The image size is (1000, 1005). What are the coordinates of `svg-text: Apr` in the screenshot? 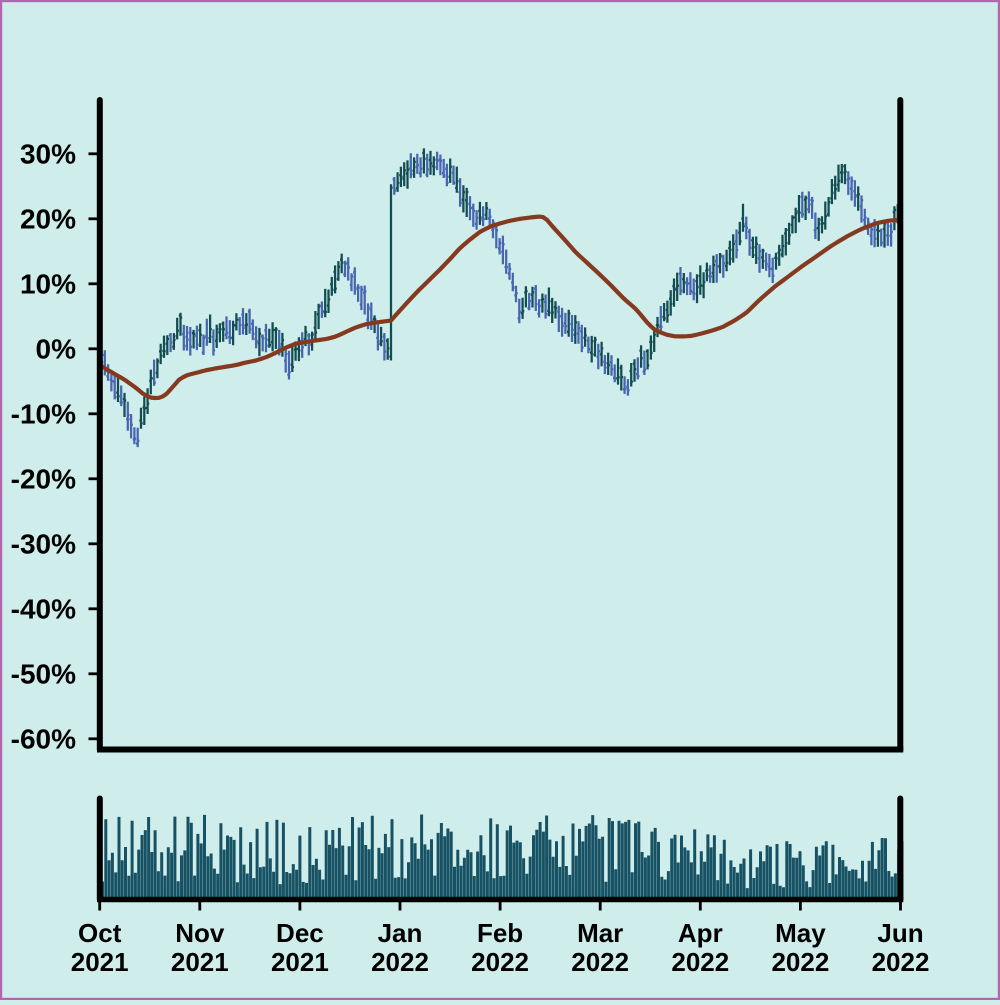 It's located at (700, 933).